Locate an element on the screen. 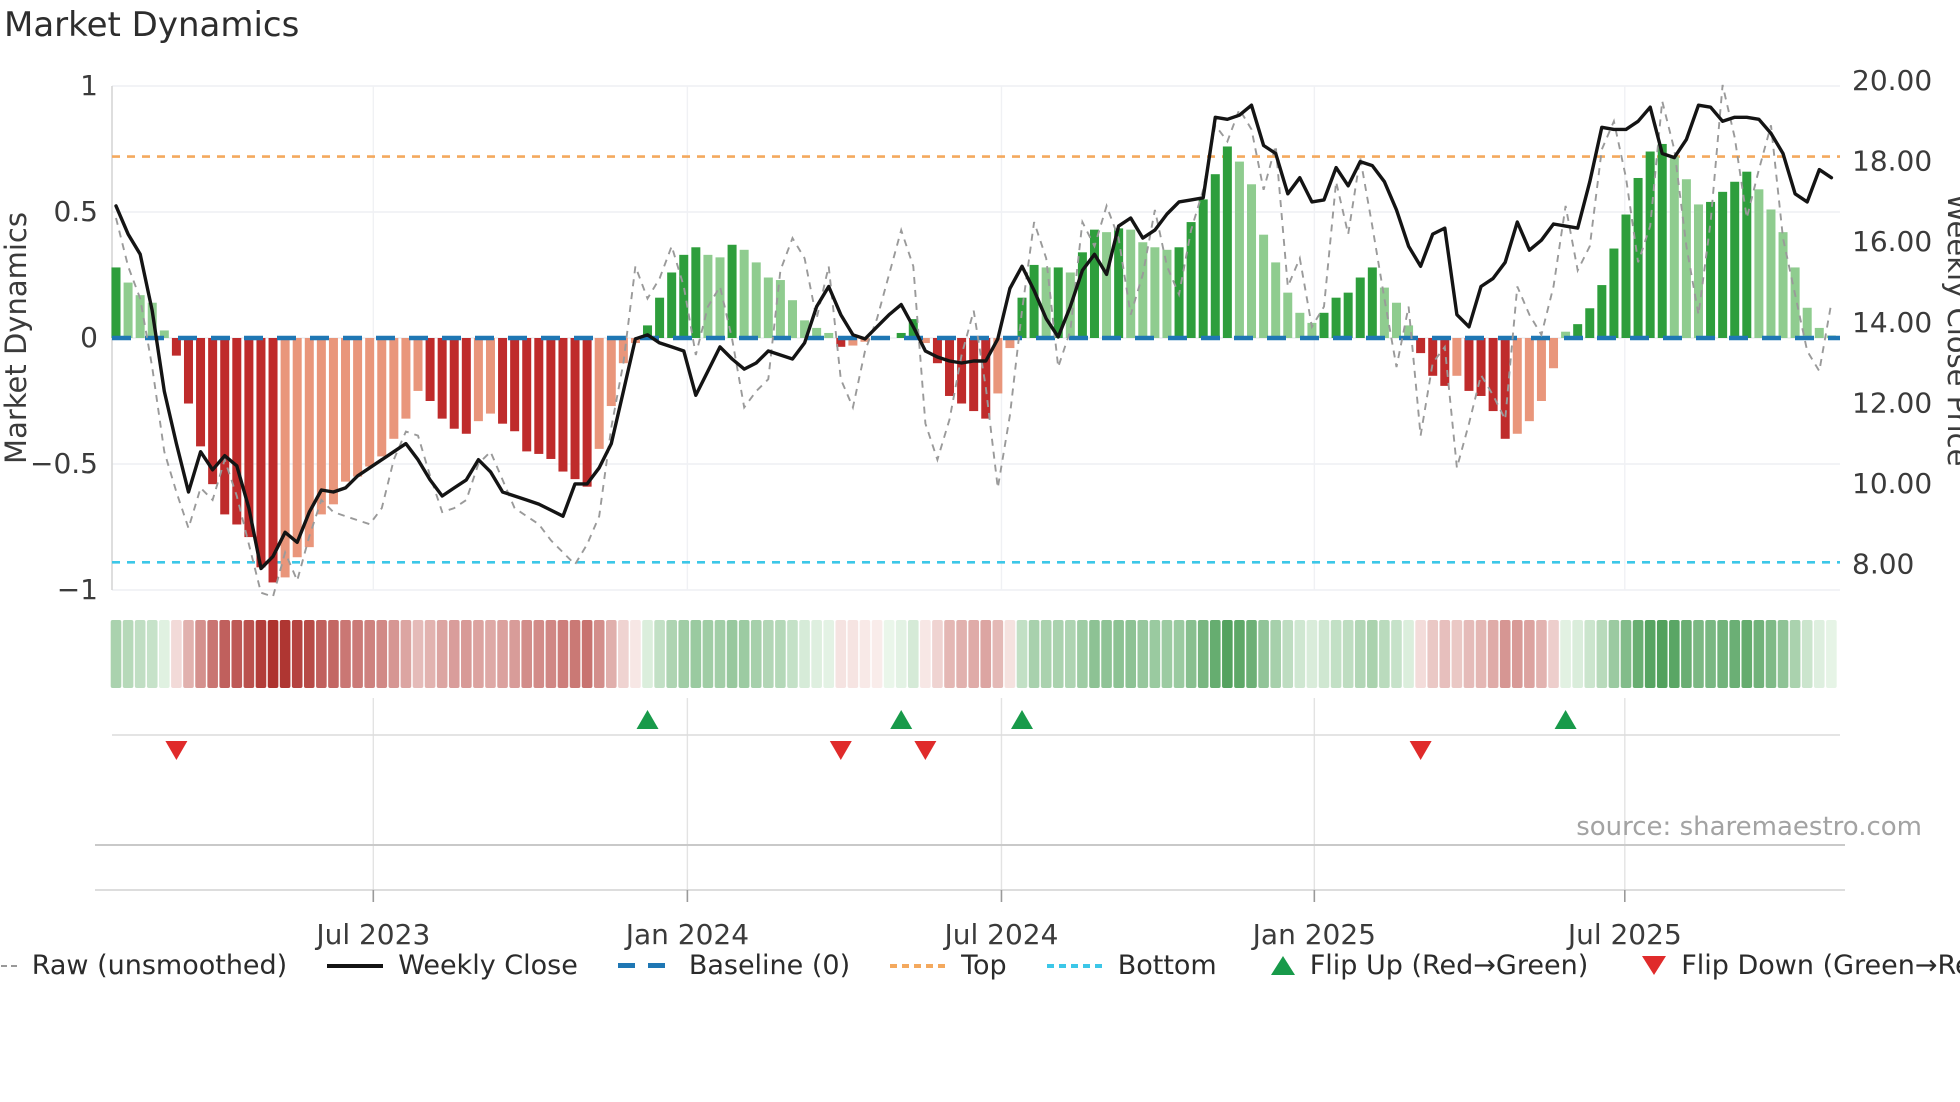 This screenshot has height=1102, width=1960. y-right-tick-label: 10.00 is located at coordinates (1892, 483).